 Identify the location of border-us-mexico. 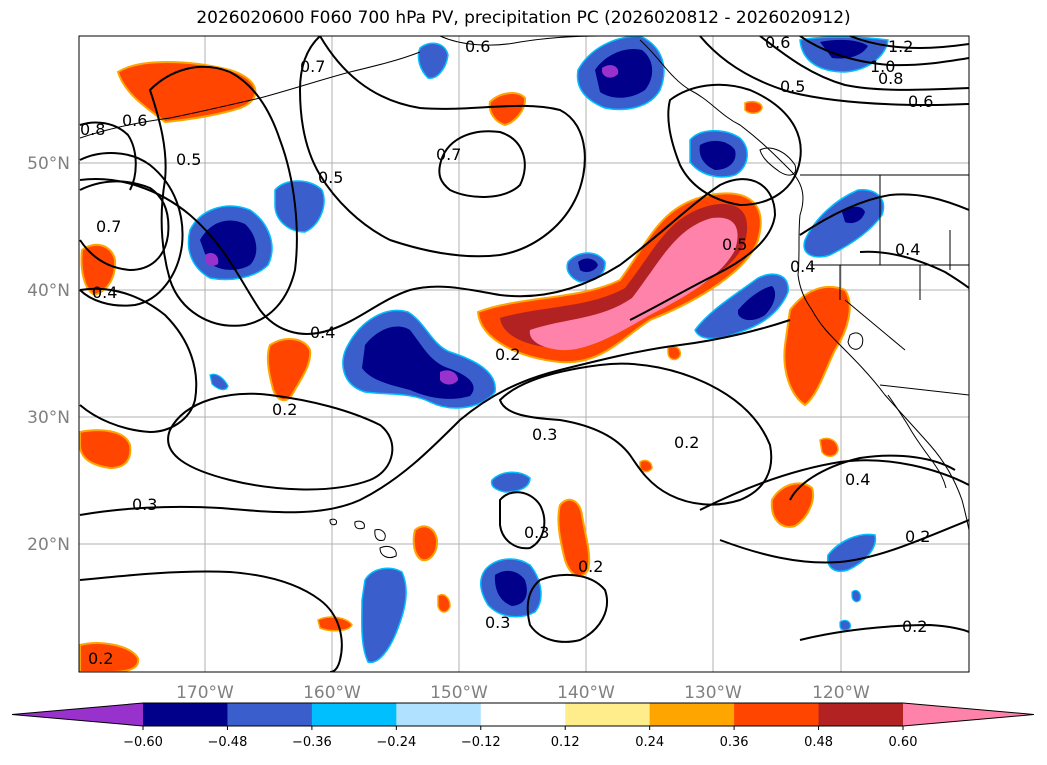
(924, 390).